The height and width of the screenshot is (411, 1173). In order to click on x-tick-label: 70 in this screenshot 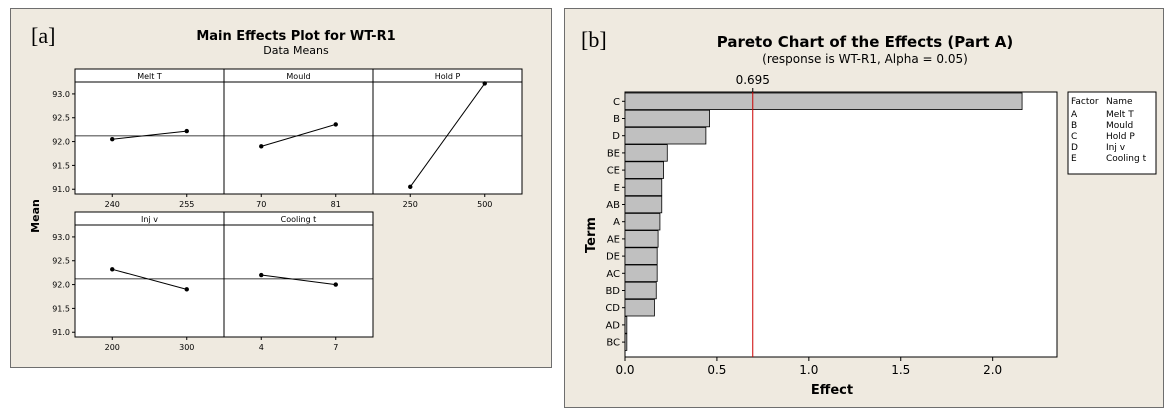, I will do `click(261, 204)`.